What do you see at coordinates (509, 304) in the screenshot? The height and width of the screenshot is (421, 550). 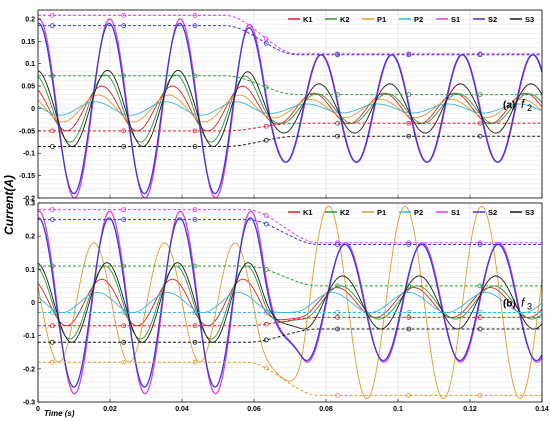 I see `panel-label: (b)` at bounding box center [509, 304].